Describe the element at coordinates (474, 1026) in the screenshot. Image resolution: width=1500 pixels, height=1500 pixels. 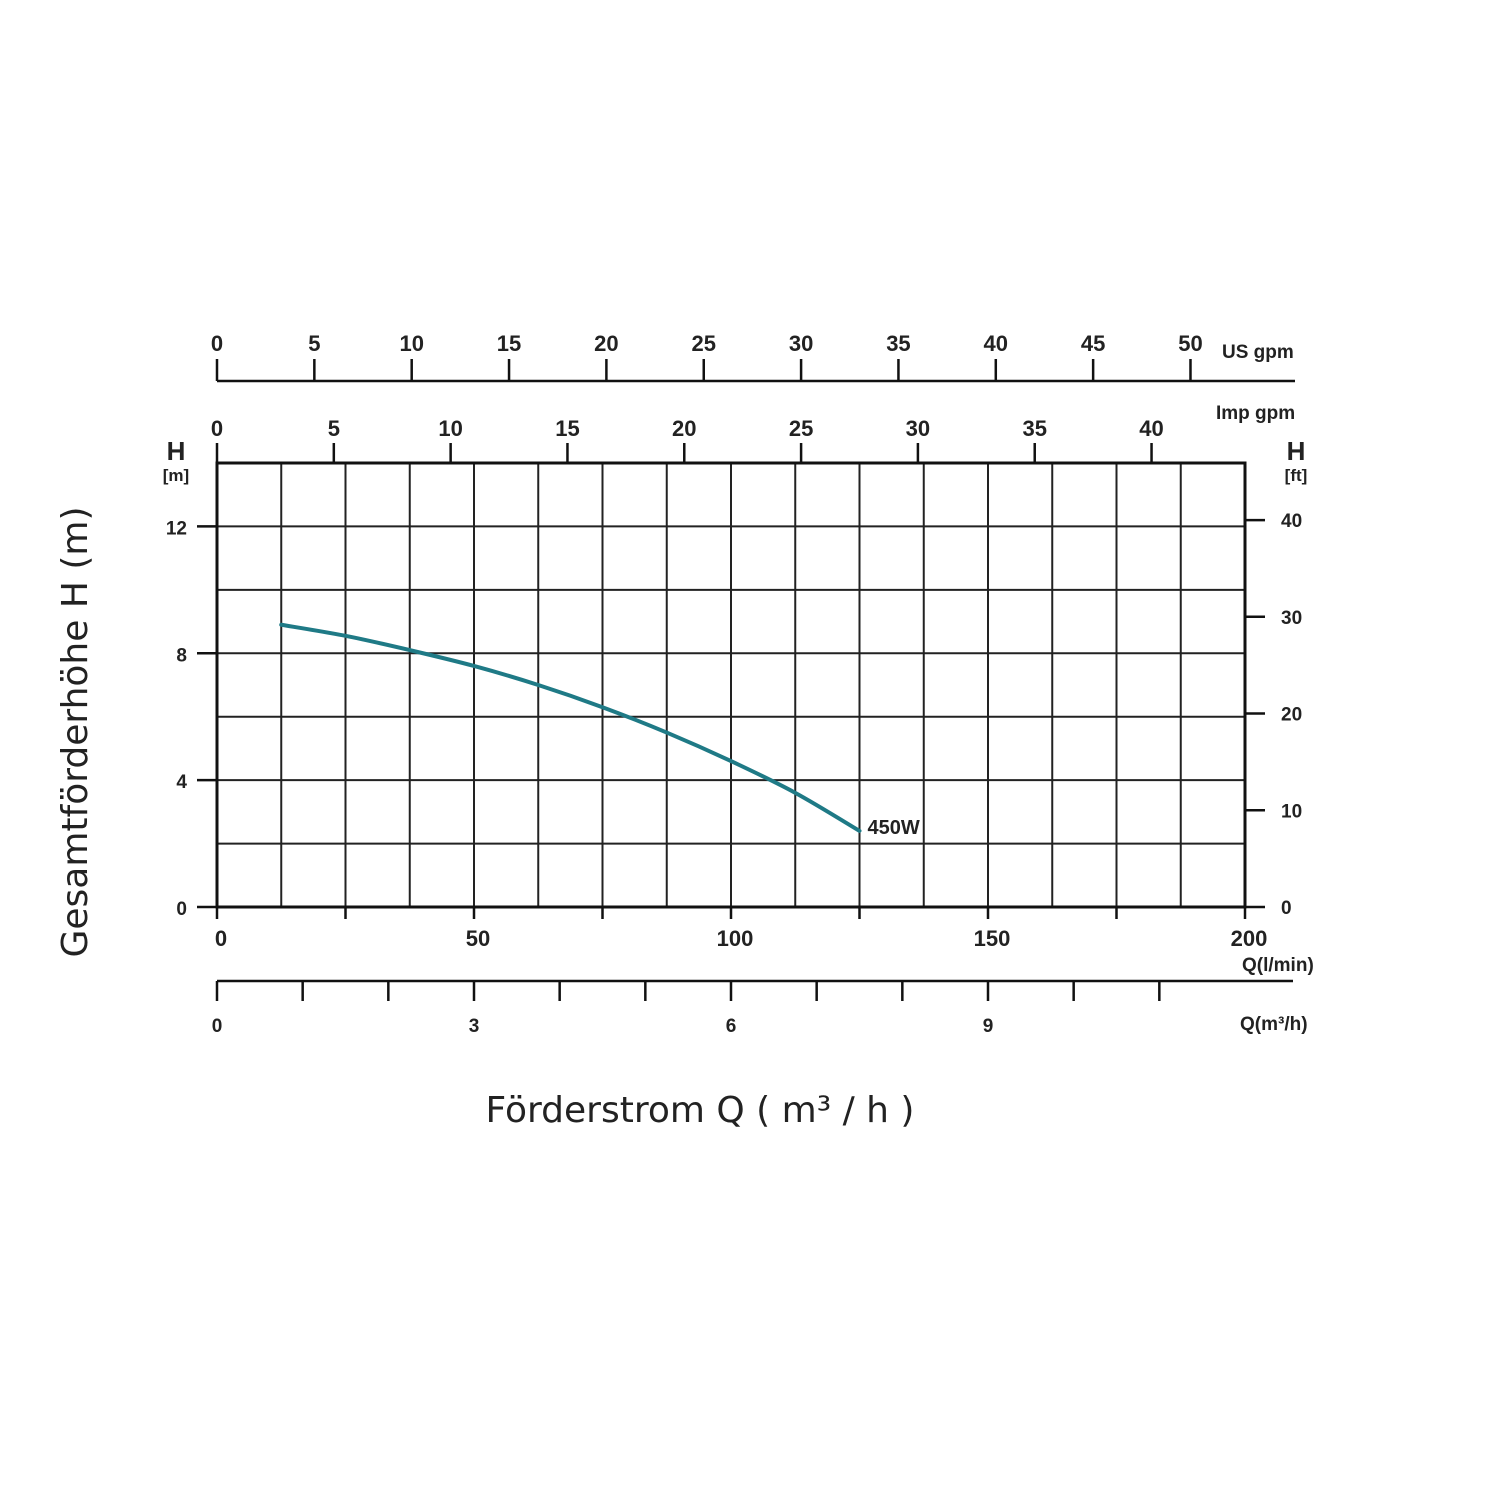
I see `x-tick-label-m3h: 3` at that location.